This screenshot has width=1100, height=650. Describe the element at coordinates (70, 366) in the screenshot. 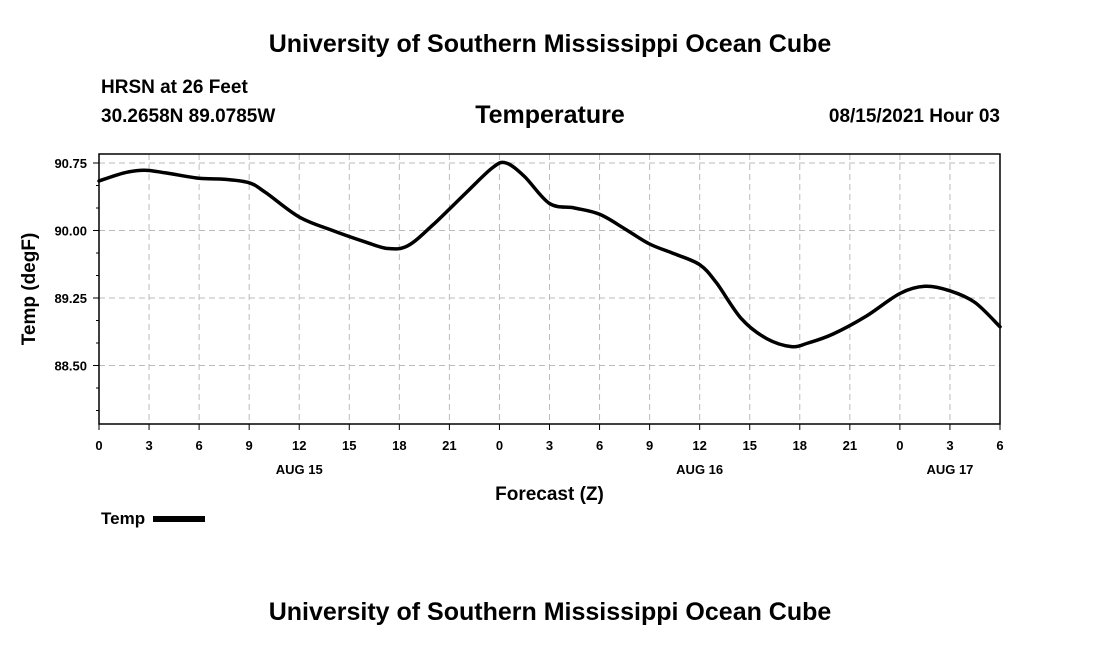

I see `y-tick-label: 88.50` at that location.